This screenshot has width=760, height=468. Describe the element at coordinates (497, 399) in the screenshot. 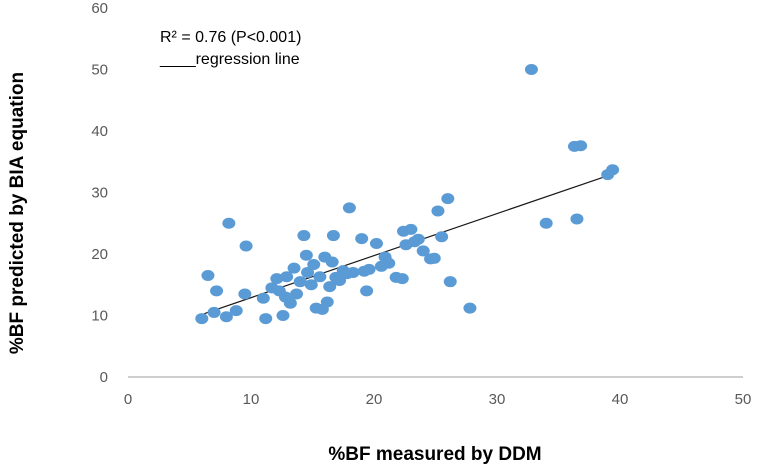

I see `x-tick-label: 30` at that location.